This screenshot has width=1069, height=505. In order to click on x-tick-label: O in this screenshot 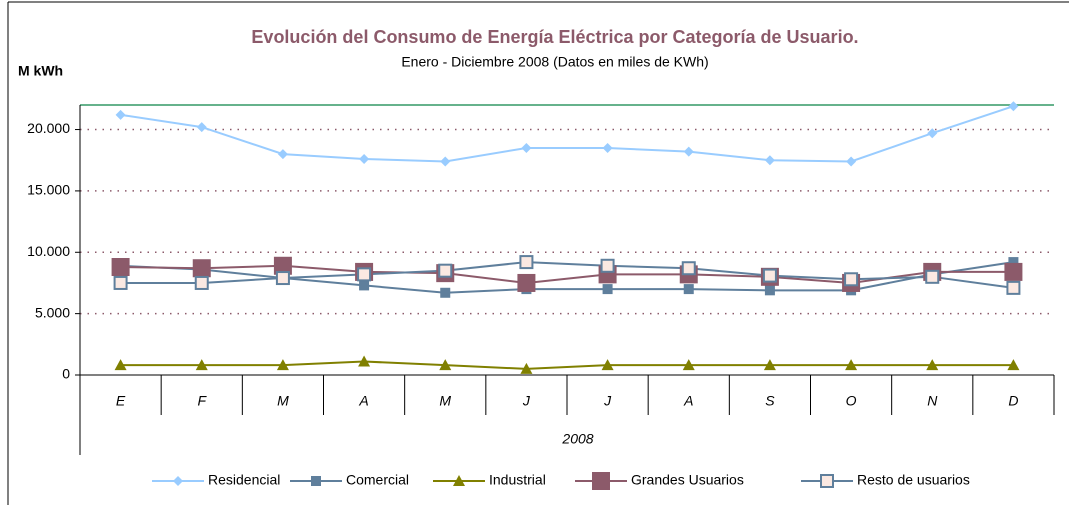, I will do `click(851, 401)`.